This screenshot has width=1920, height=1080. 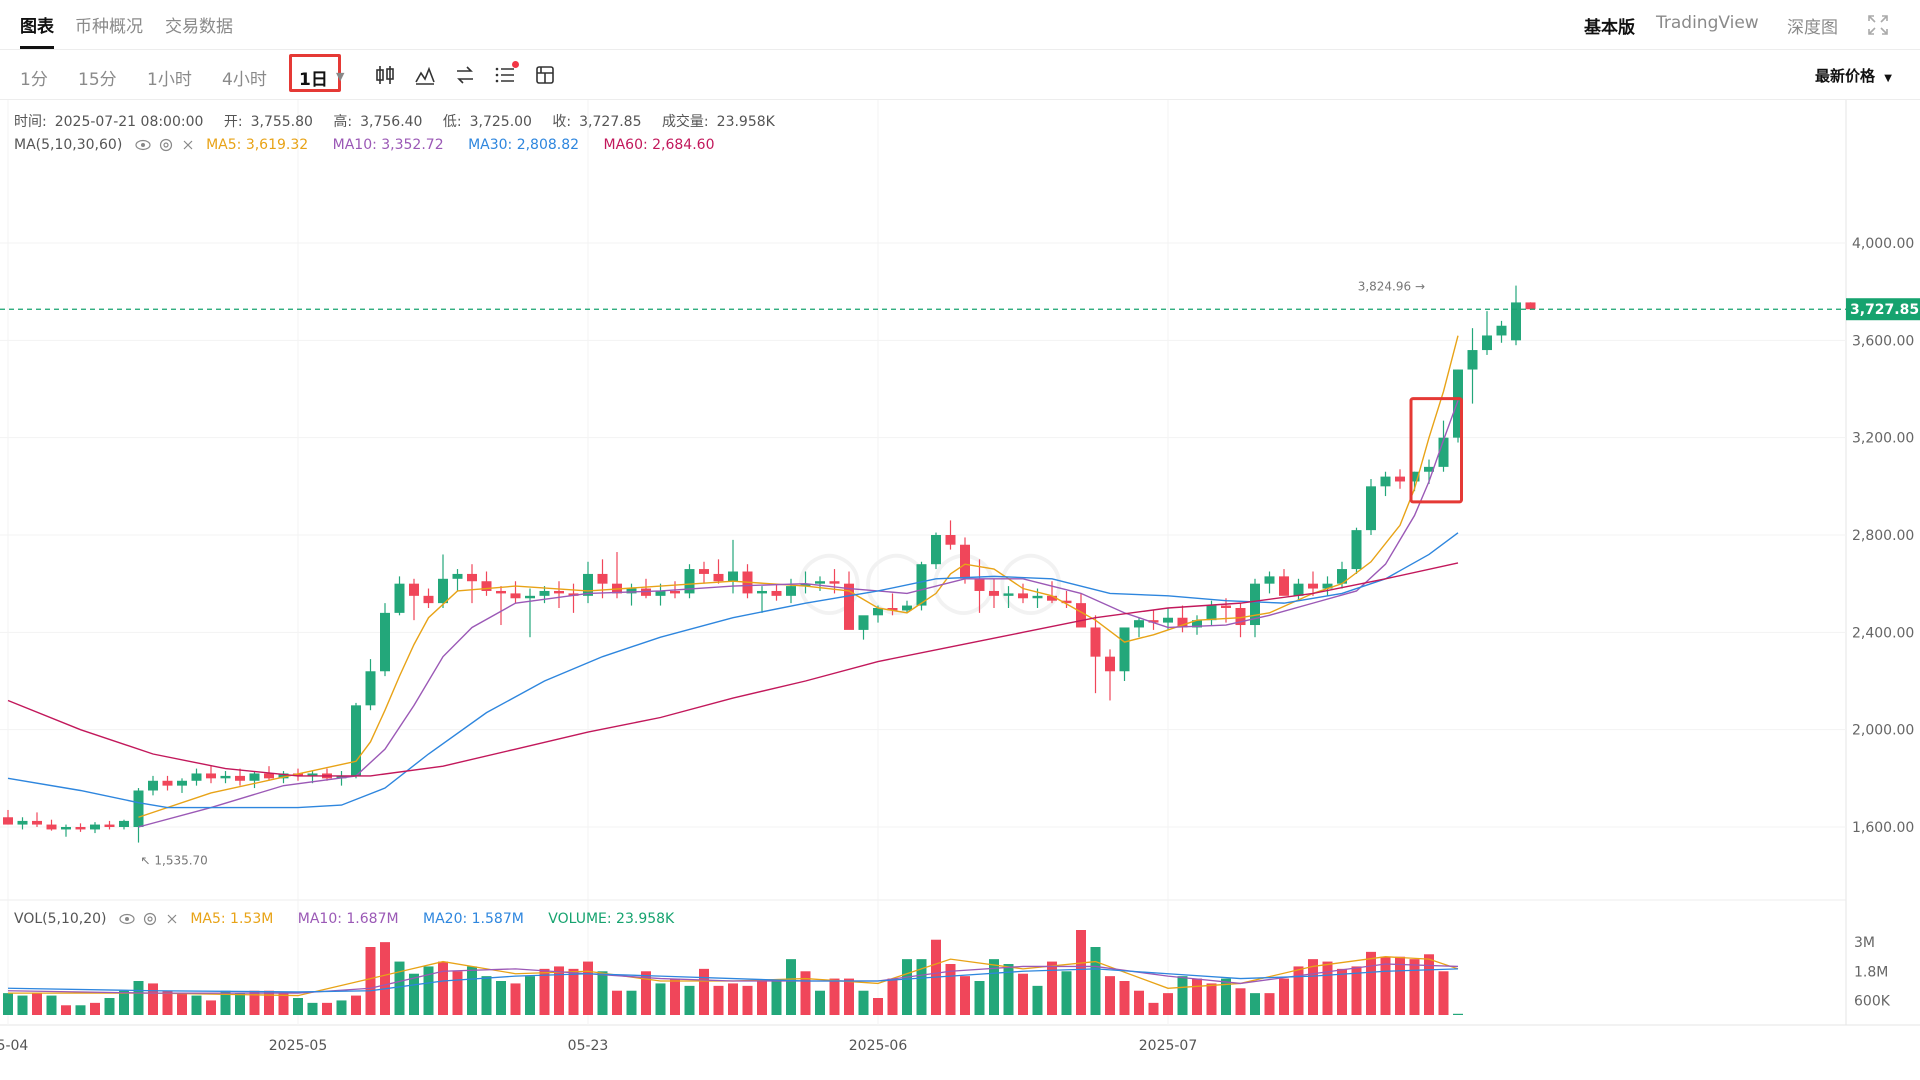 What do you see at coordinates (281, 122) in the screenshot?
I see `ohlc-open: 3,755.80` at bounding box center [281, 122].